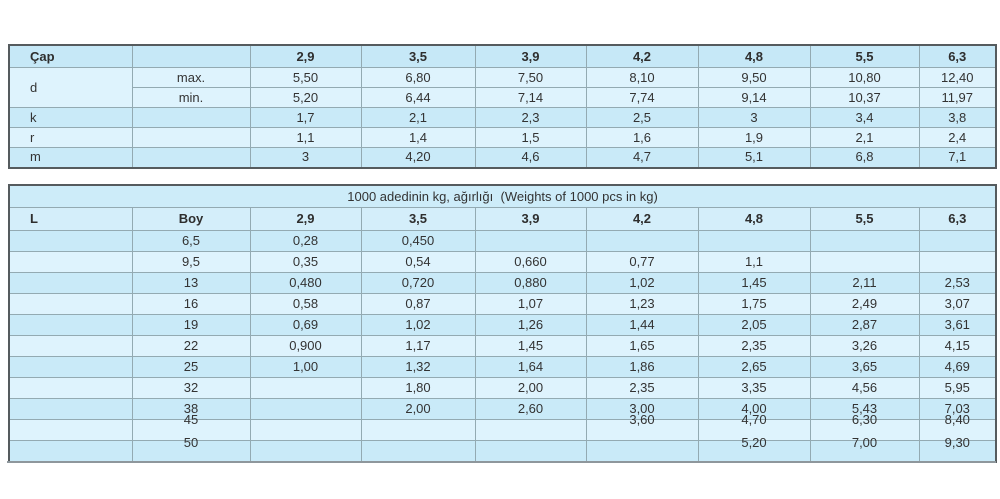  What do you see at coordinates (191, 283) in the screenshot?
I see `boy-cell: 13` at bounding box center [191, 283].